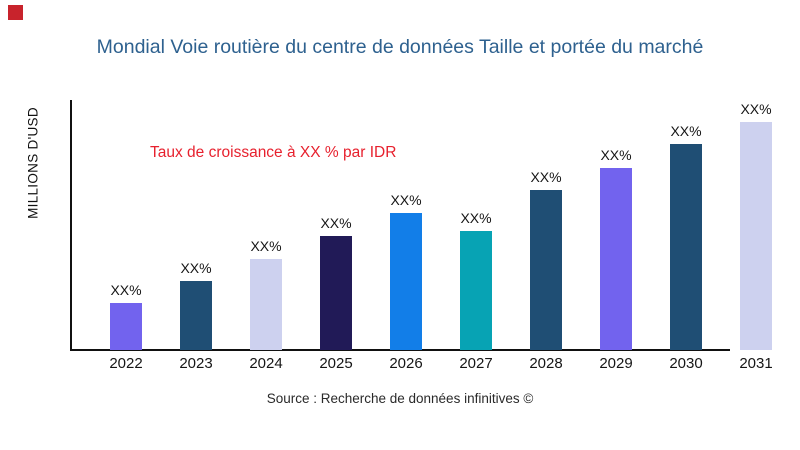  I want to click on bar-value-label-2022: XX%, so click(126, 290).